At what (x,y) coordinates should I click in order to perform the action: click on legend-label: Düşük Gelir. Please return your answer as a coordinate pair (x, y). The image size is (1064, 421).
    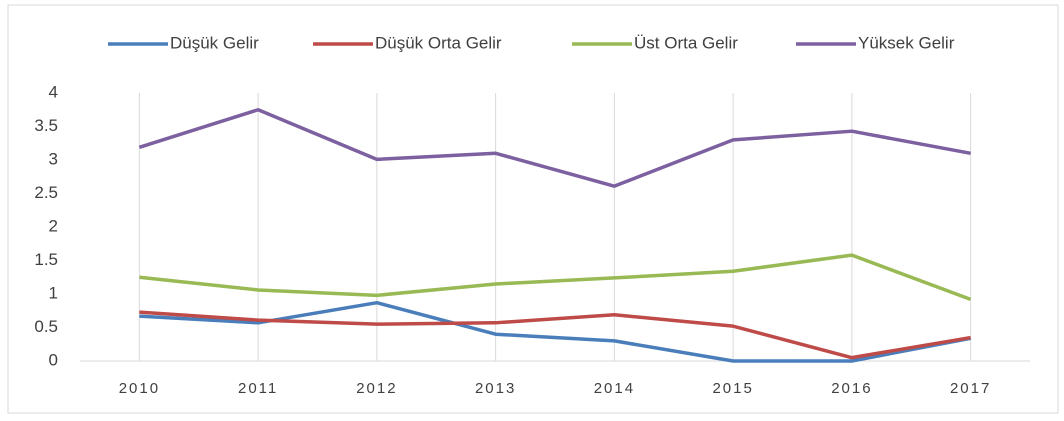
    Looking at the image, I should click on (214, 42).